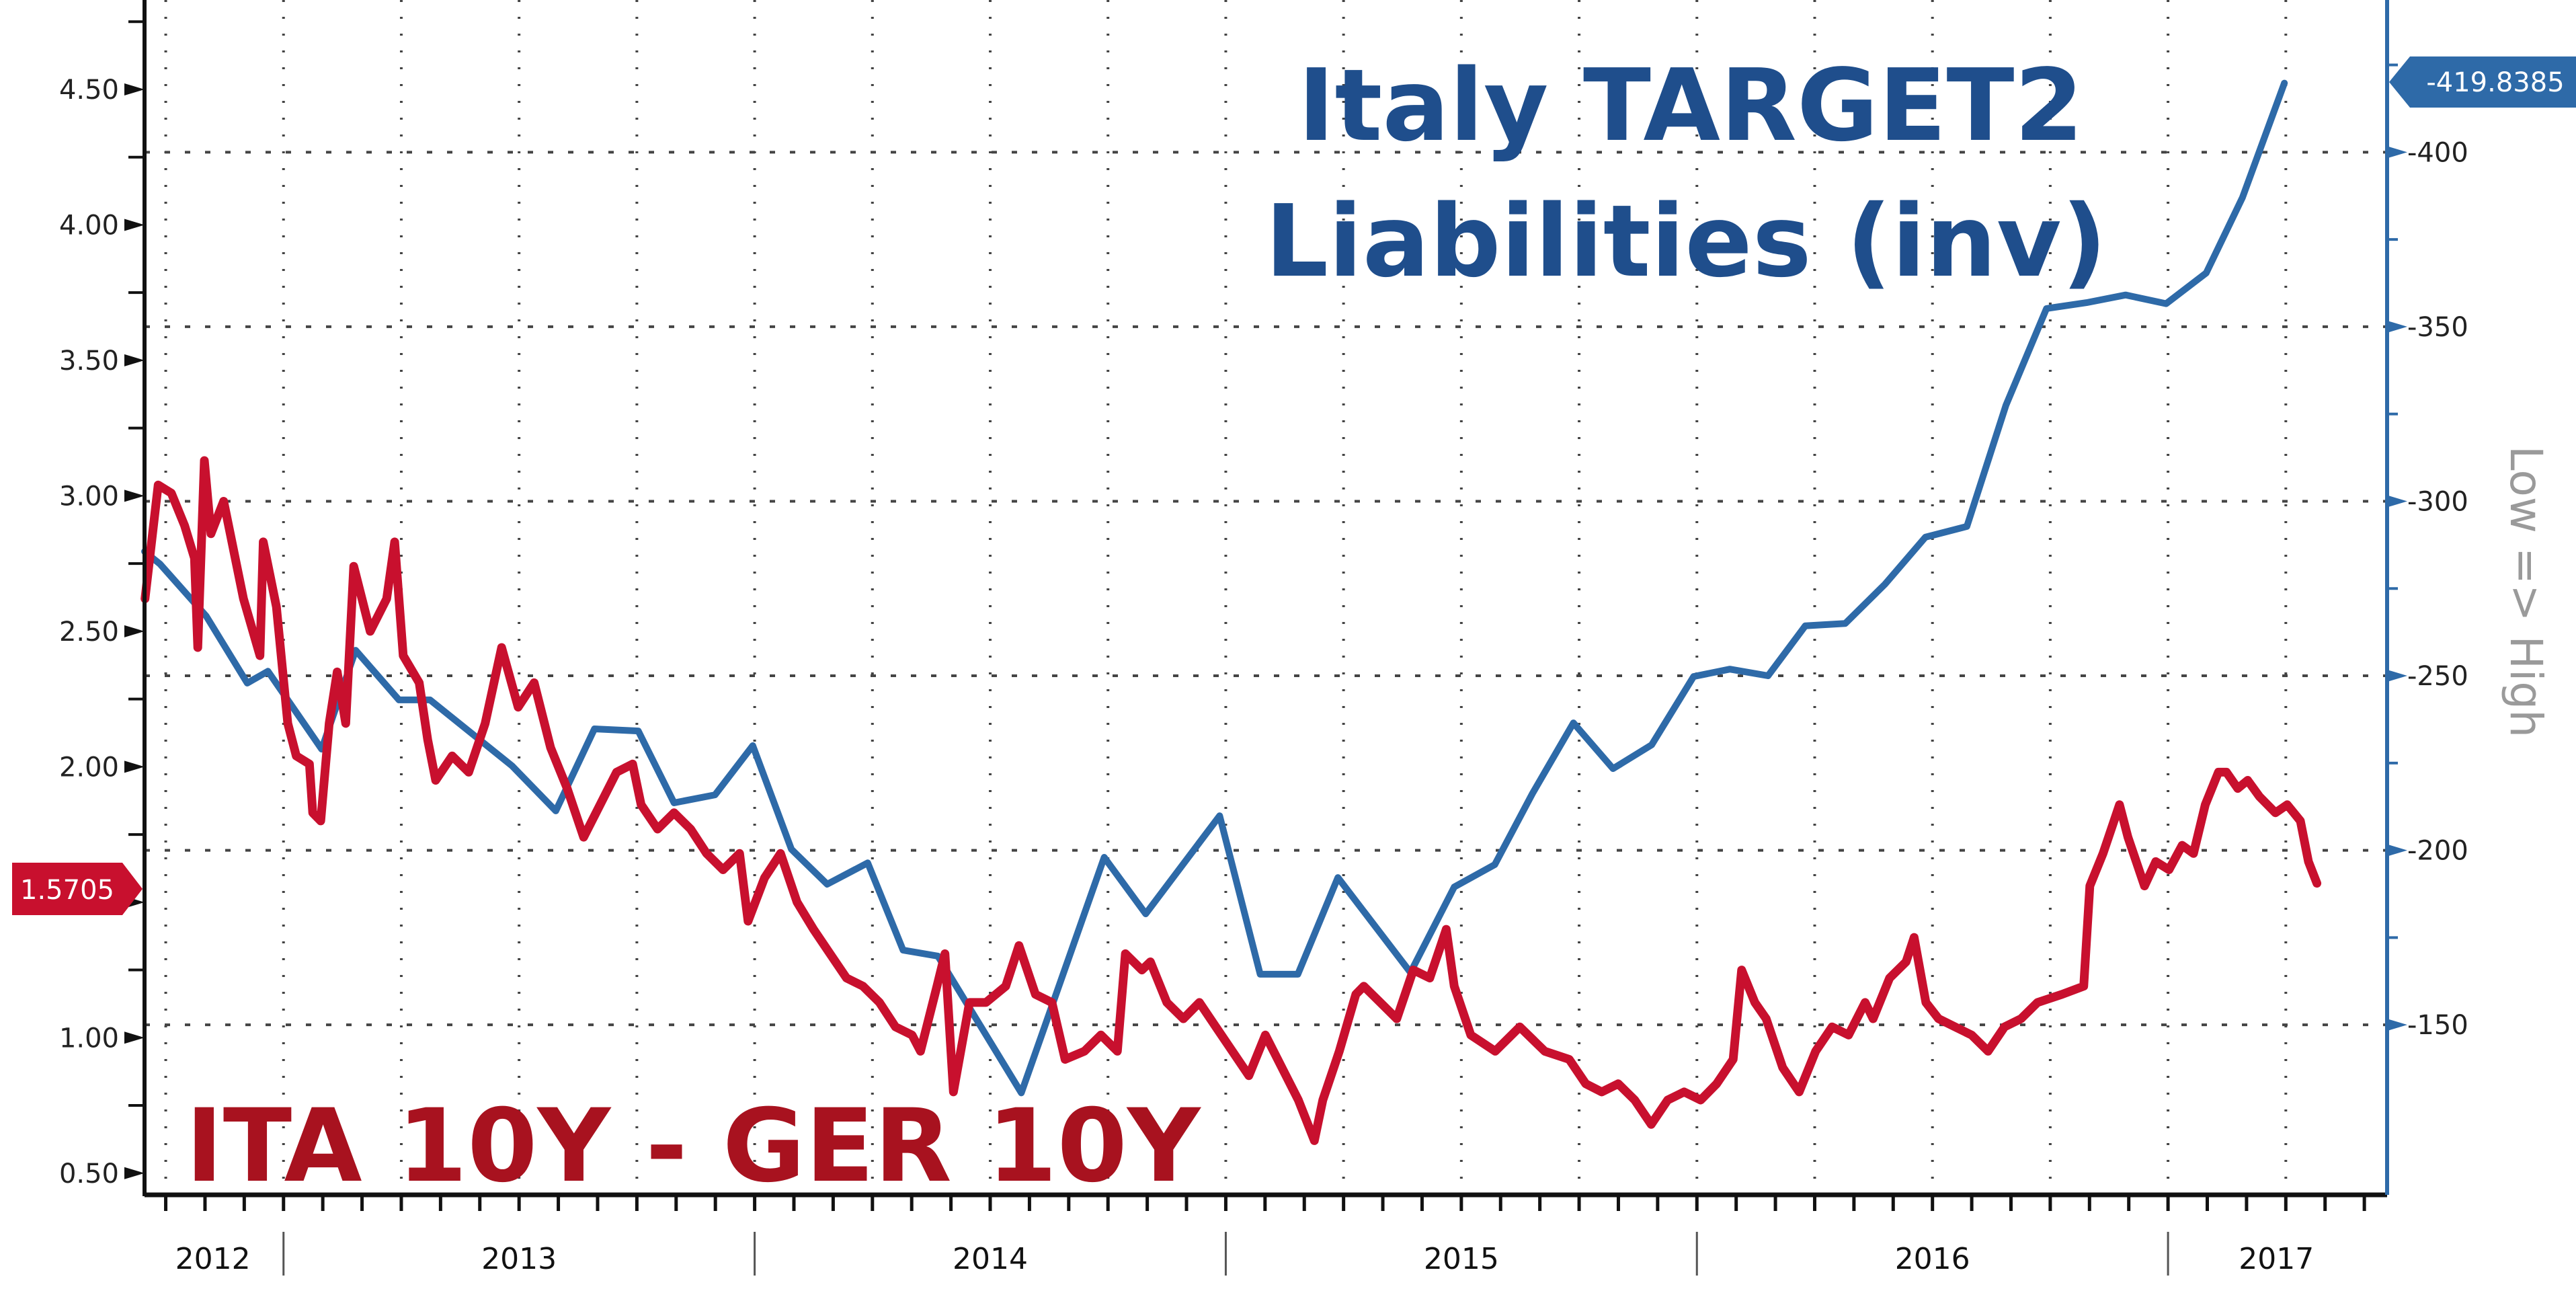 The image size is (2576, 1291). What do you see at coordinates (89, 361) in the screenshot?
I see `left-tick-label: 3.50` at bounding box center [89, 361].